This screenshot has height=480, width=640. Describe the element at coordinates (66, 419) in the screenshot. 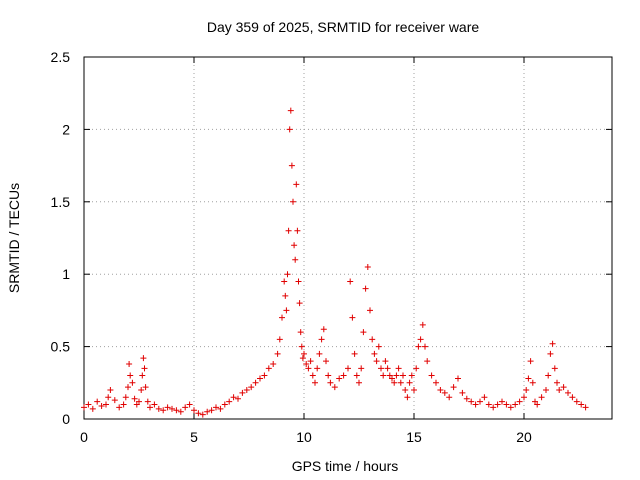

I see `y-tick-label: 0` at that location.